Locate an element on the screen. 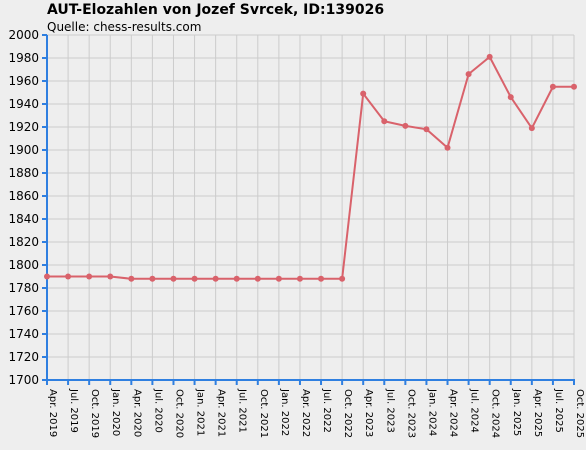  y-tick-label: 1740 is located at coordinates (23, 334).